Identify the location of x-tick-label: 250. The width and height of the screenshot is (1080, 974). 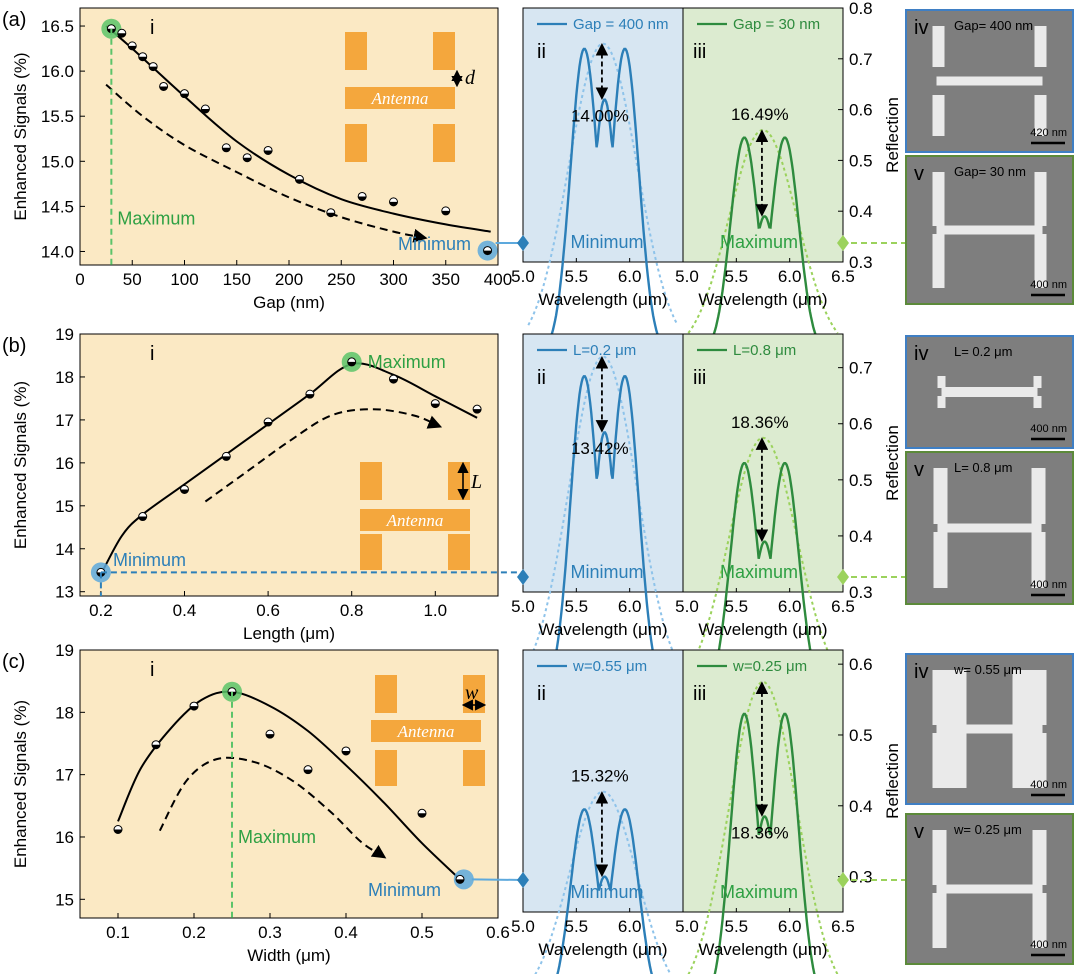
(341, 279).